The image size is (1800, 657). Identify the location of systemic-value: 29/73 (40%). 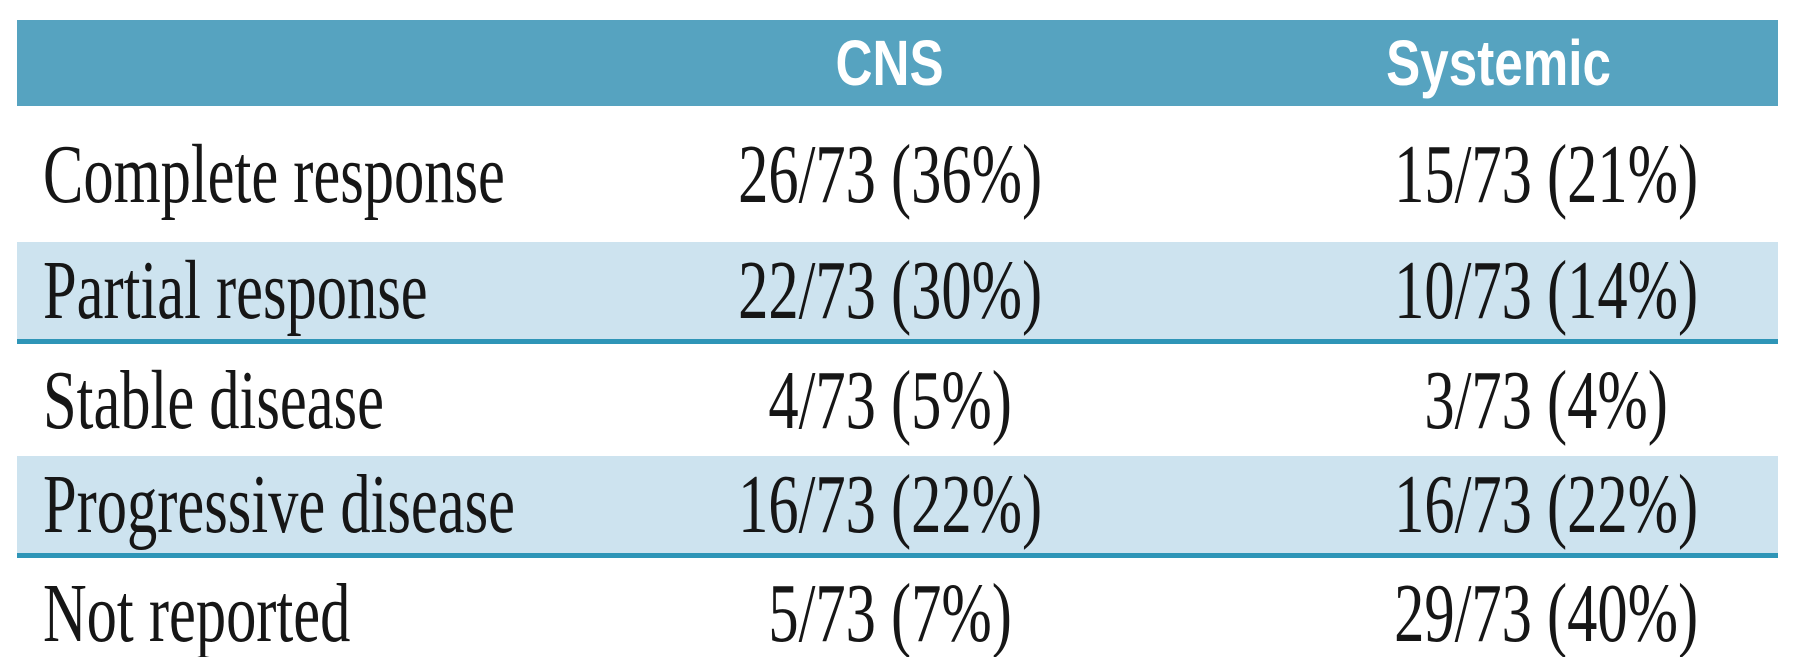
(1546, 611).